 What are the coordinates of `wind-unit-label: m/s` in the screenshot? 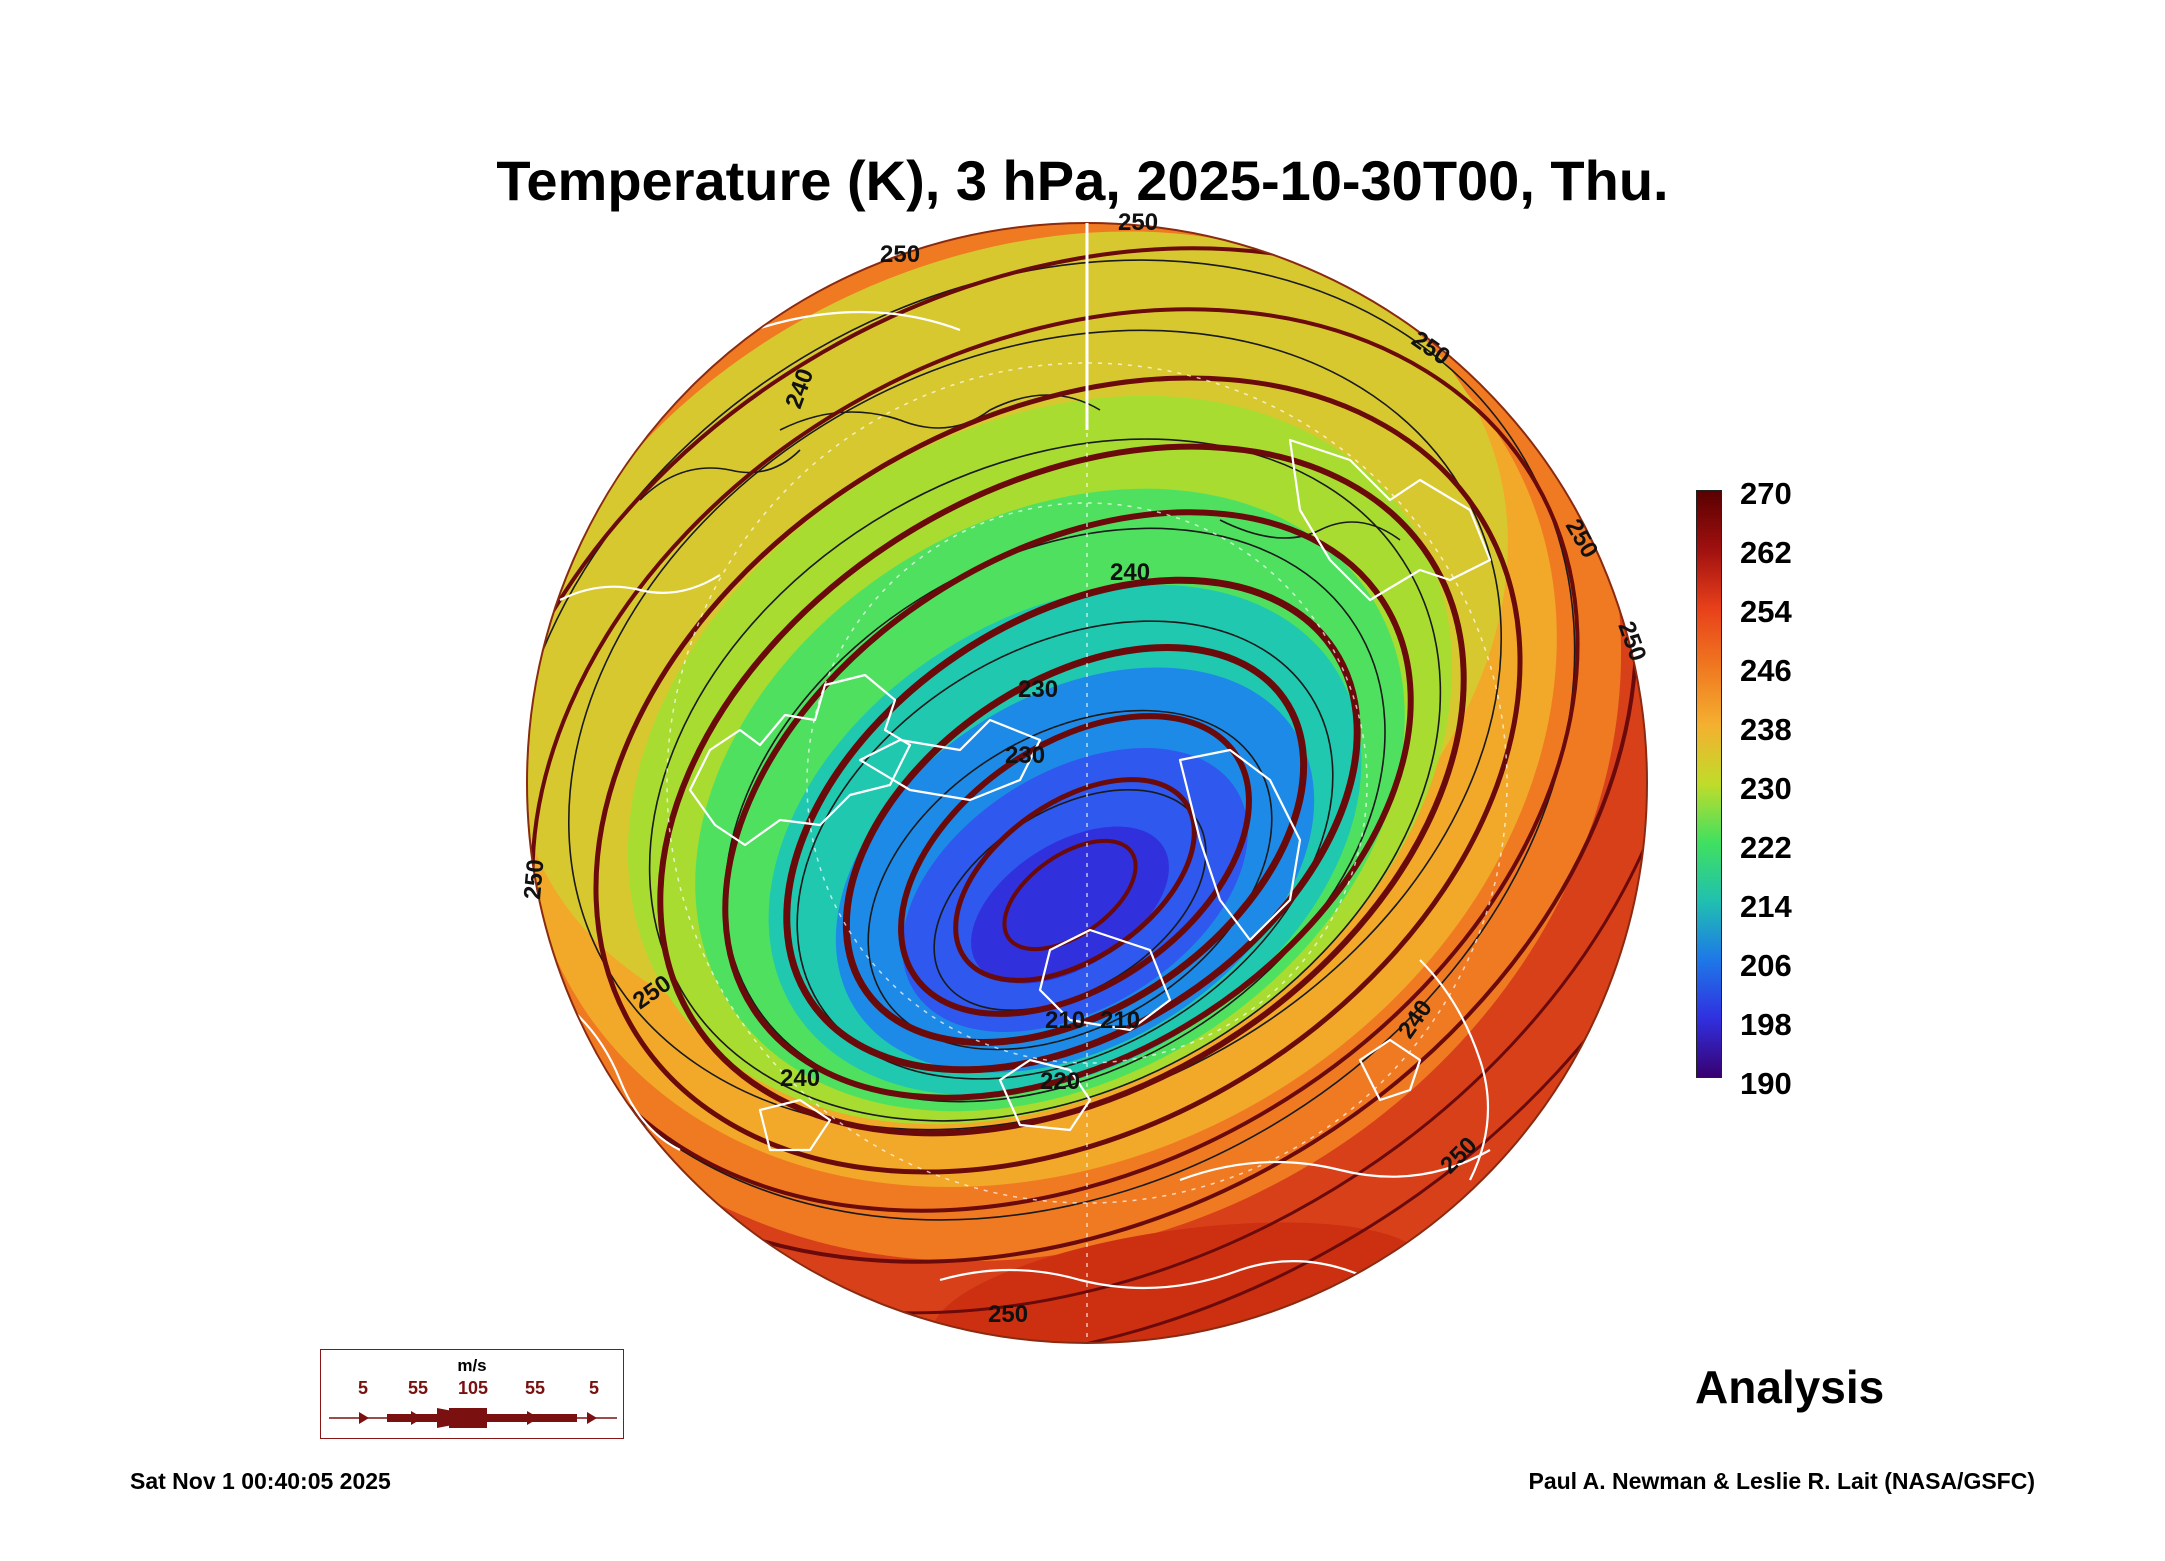 It's located at (472, 1365).